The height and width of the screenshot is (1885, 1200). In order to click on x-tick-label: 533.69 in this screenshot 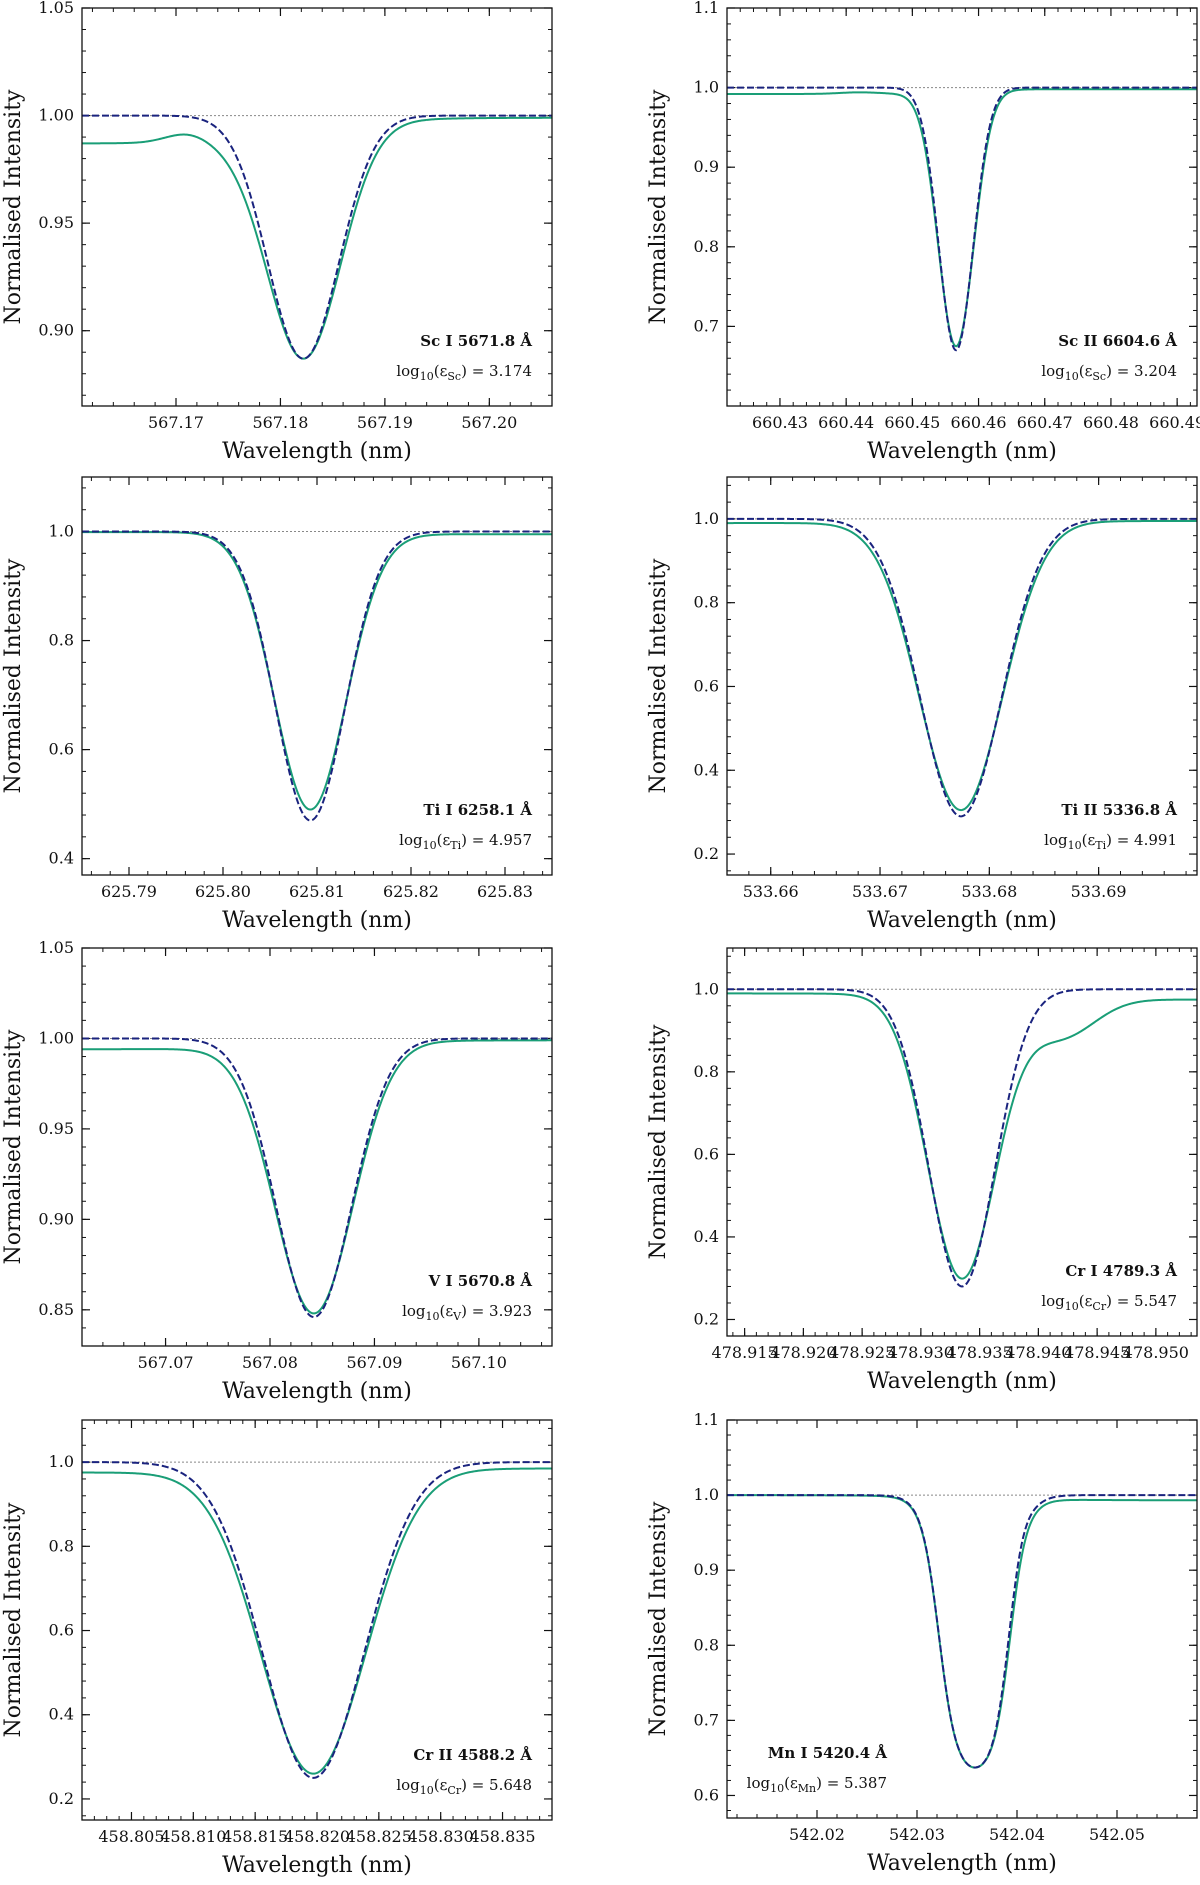, I will do `click(1099, 891)`.